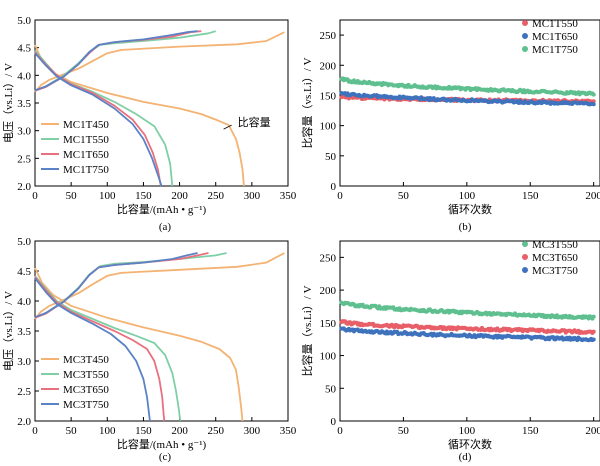  I want to click on panel-caption: (d), so click(465, 457).